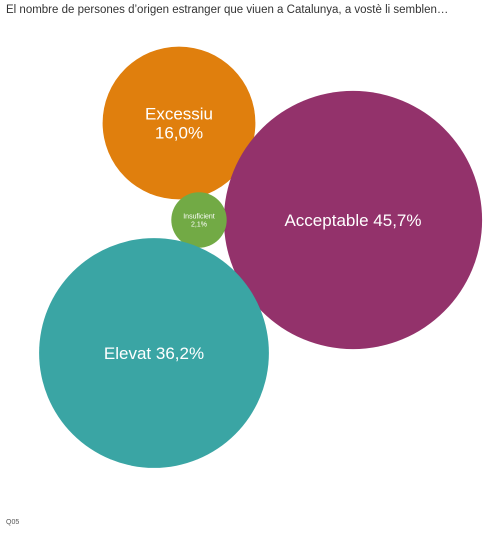 The image size is (500, 534). I want to click on bubble-label-excessiu: Excessiu 16,0%, so click(179, 124).